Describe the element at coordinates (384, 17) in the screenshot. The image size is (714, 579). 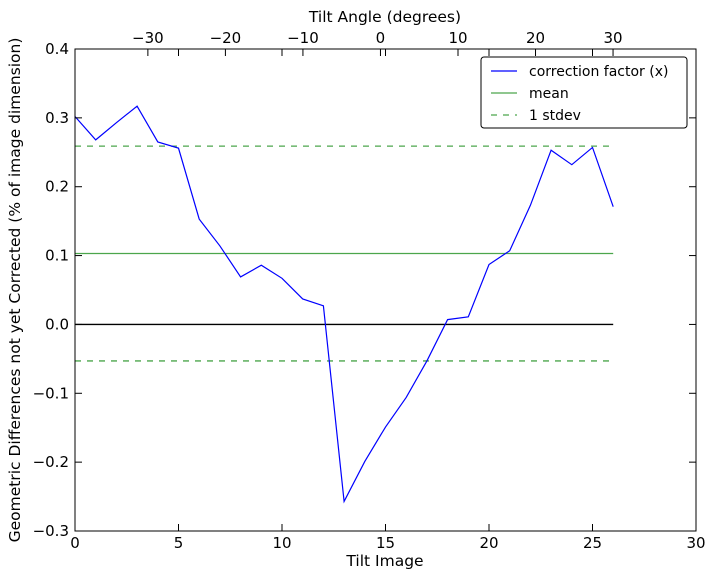
I see `top-axis-label: Tilt Angle (degrees)` at that location.